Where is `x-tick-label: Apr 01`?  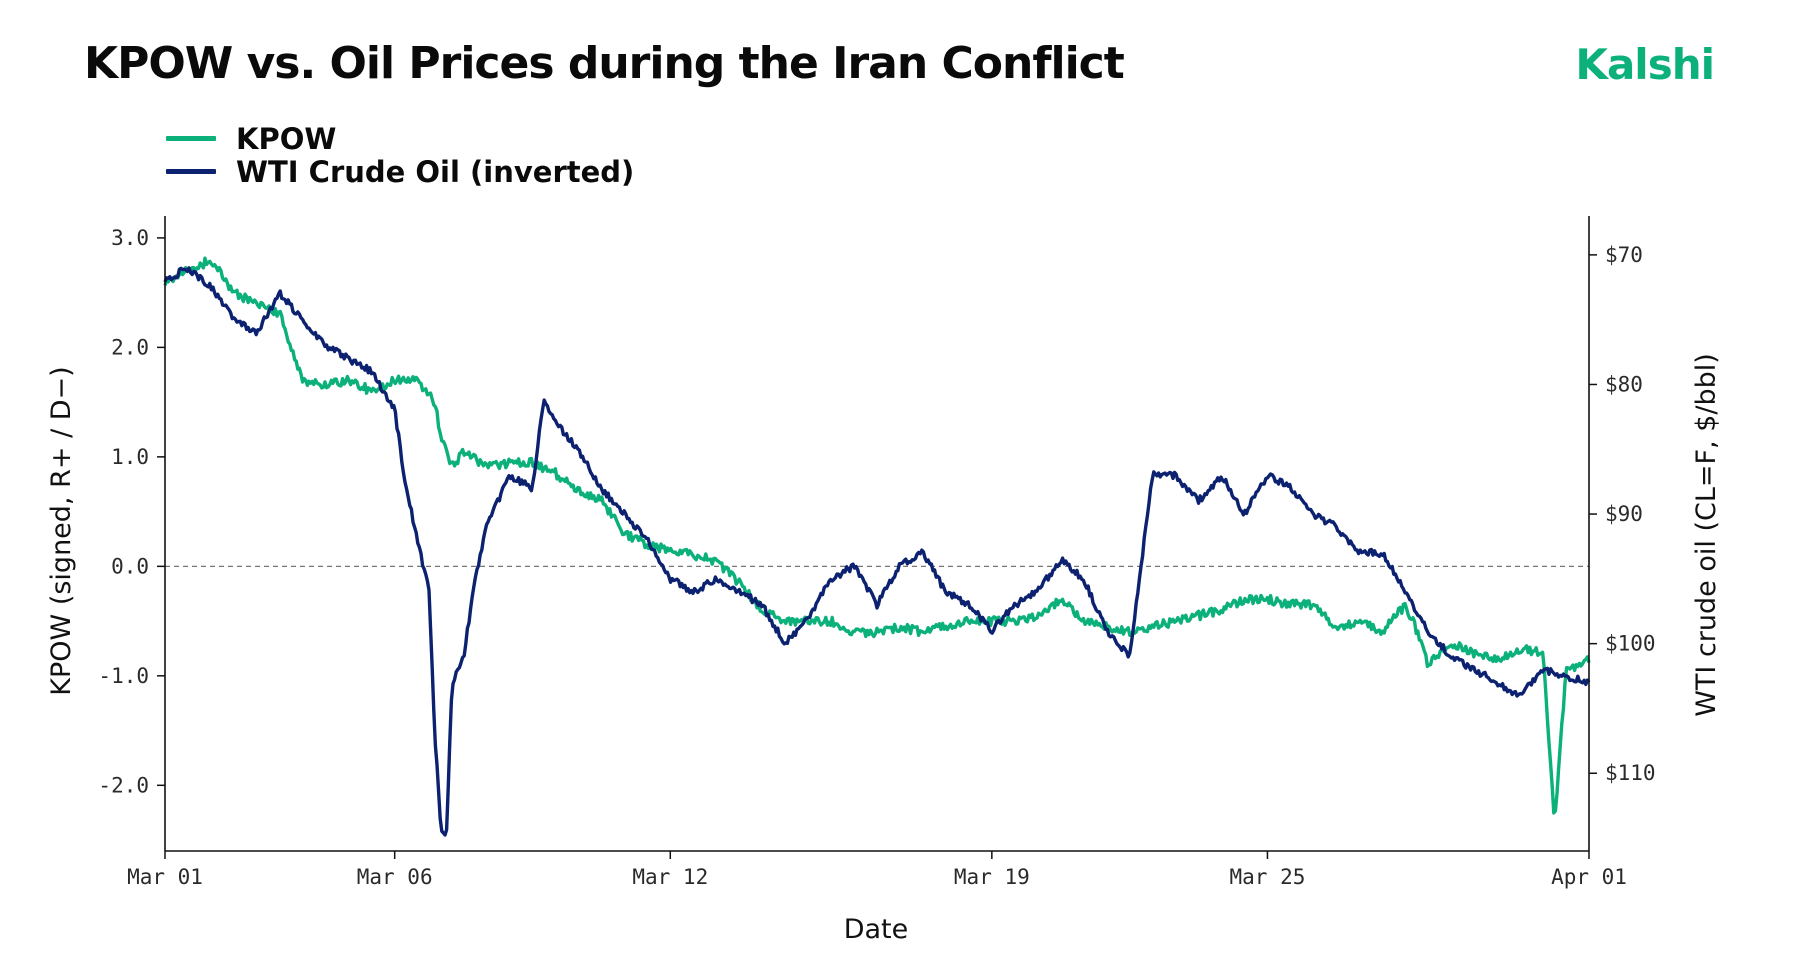 x-tick-label: Apr 01 is located at coordinates (1589, 877).